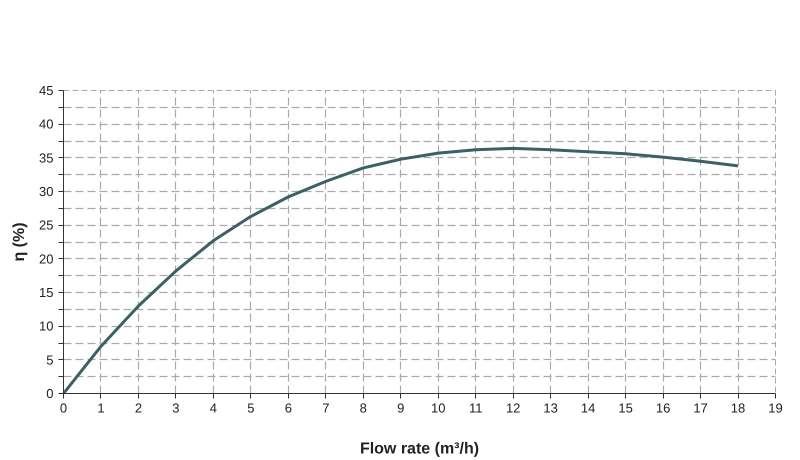 The height and width of the screenshot is (460, 800). I want to click on y-tick-label: 20, so click(46, 258).